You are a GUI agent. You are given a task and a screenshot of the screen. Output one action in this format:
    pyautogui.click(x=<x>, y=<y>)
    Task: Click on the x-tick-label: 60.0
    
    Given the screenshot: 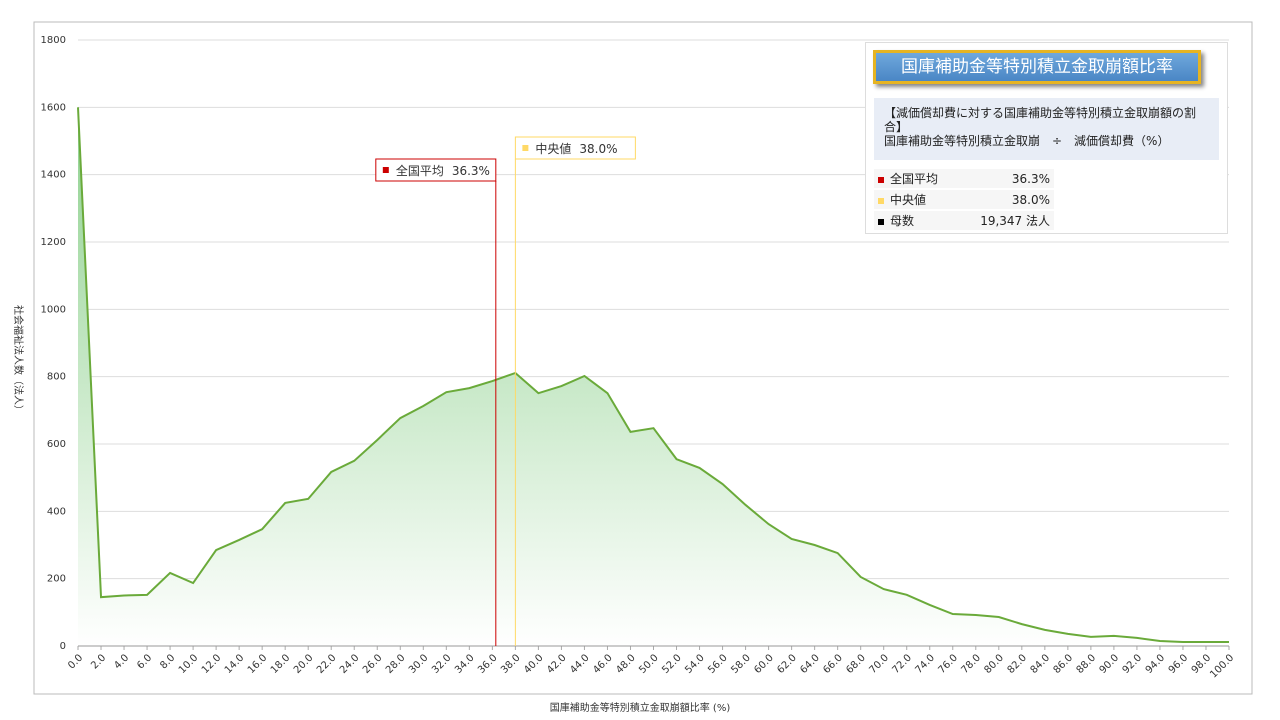 What is the action you would take?
    pyautogui.click(x=764, y=664)
    